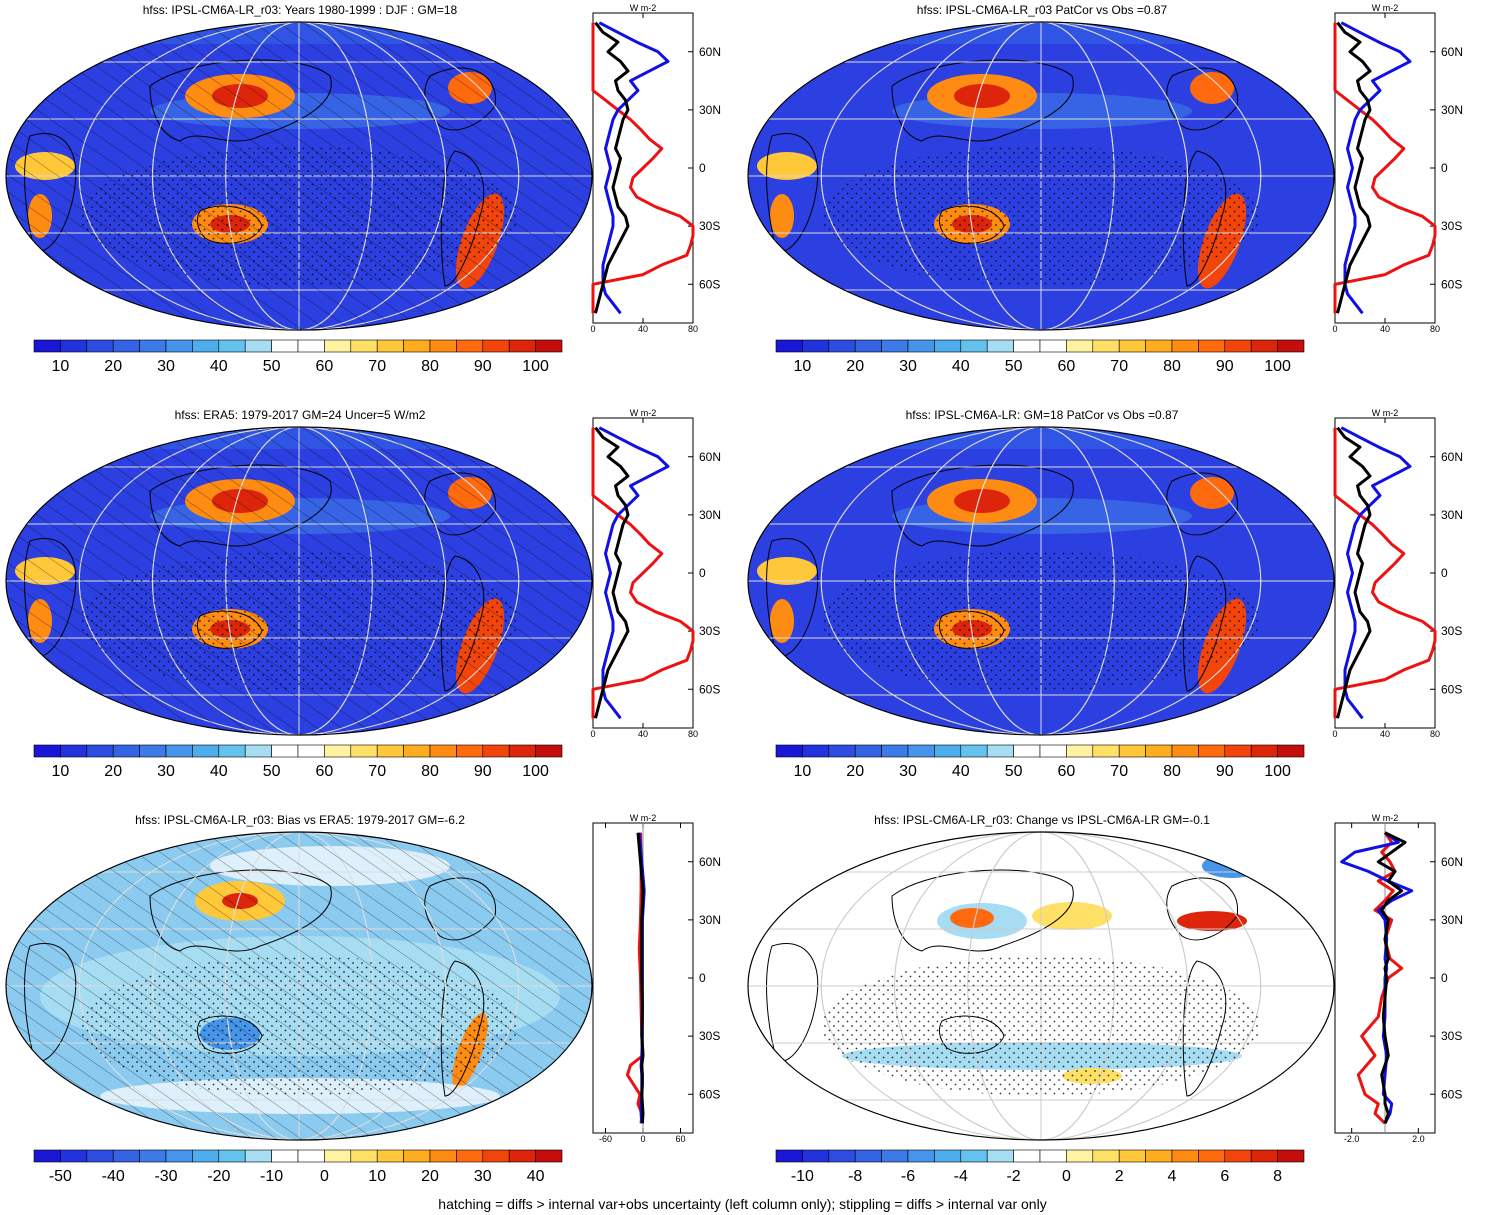  I want to click on map-model-patcor, so click(1041, 176).